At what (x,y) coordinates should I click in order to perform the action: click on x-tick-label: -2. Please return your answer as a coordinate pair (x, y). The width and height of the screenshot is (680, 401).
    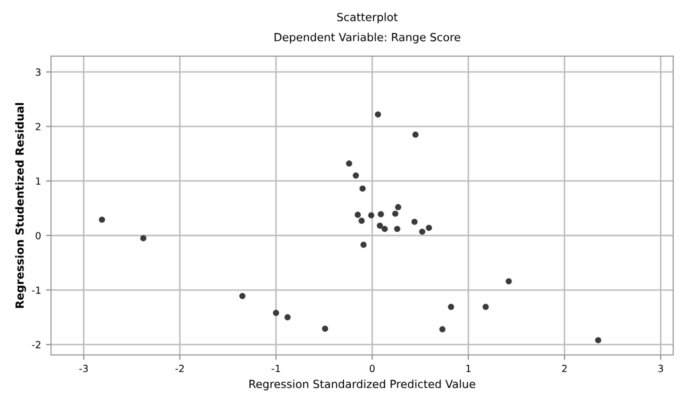
    Looking at the image, I should click on (179, 368).